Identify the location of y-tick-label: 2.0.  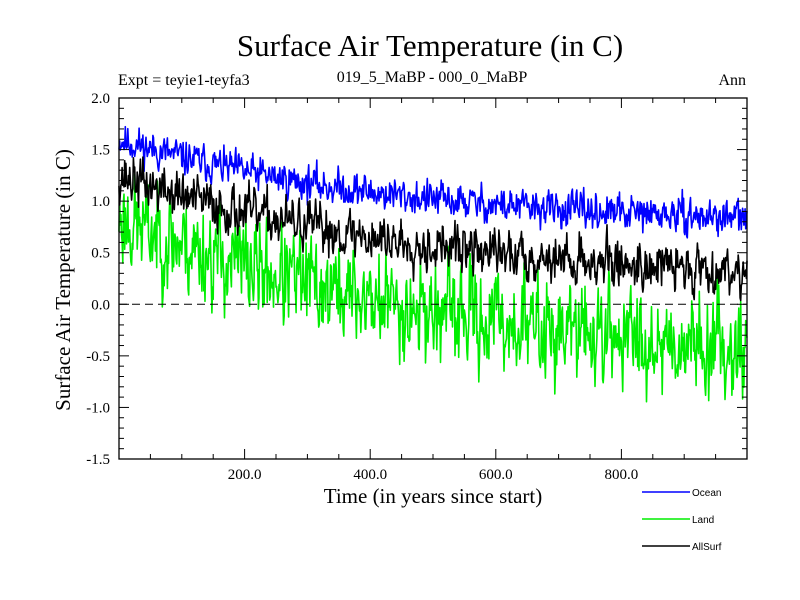
(100, 99).